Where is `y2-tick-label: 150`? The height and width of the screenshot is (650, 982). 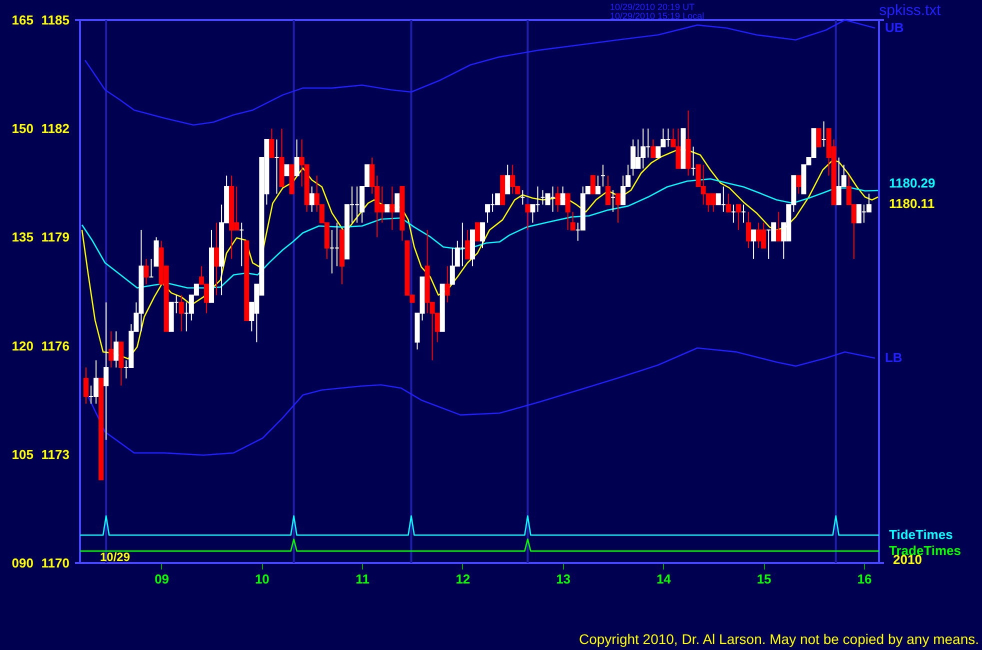
y2-tick-label: 150 is located at coordinates (23, 128).